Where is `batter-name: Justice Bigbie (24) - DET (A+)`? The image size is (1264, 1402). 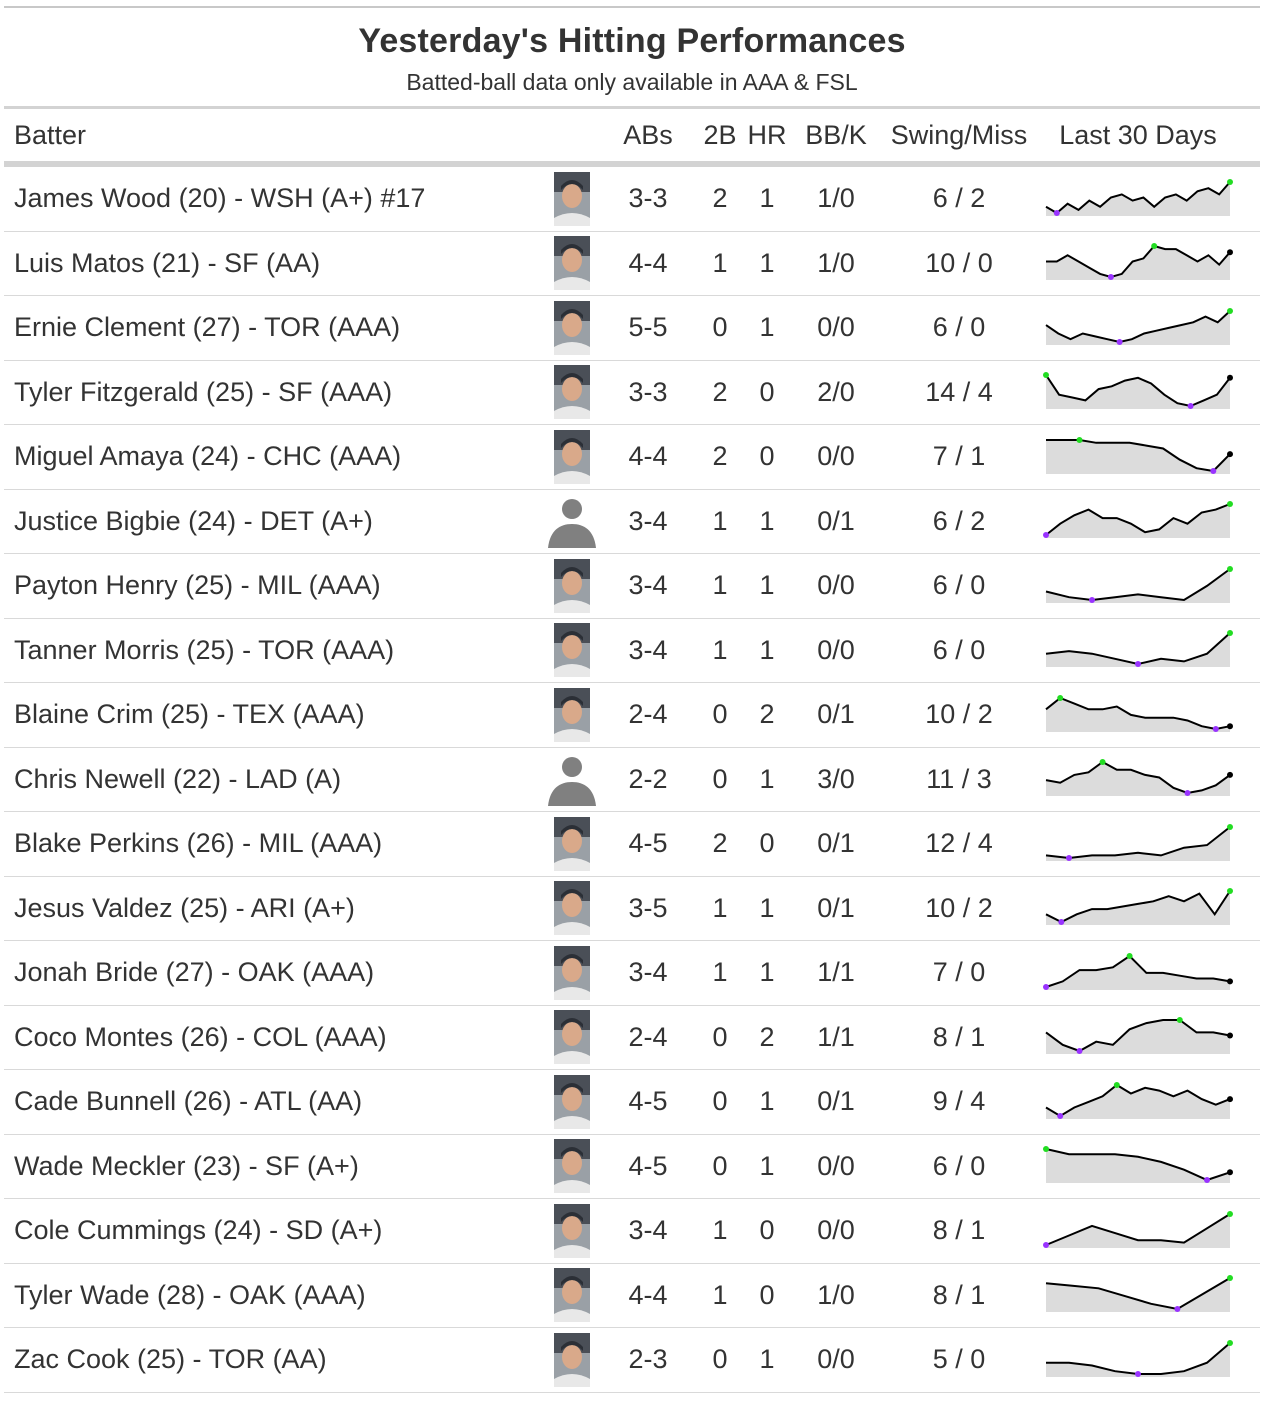 batter-name: Justice Bigbie (24) - DET (A+) is located at coordinates (193, 520).